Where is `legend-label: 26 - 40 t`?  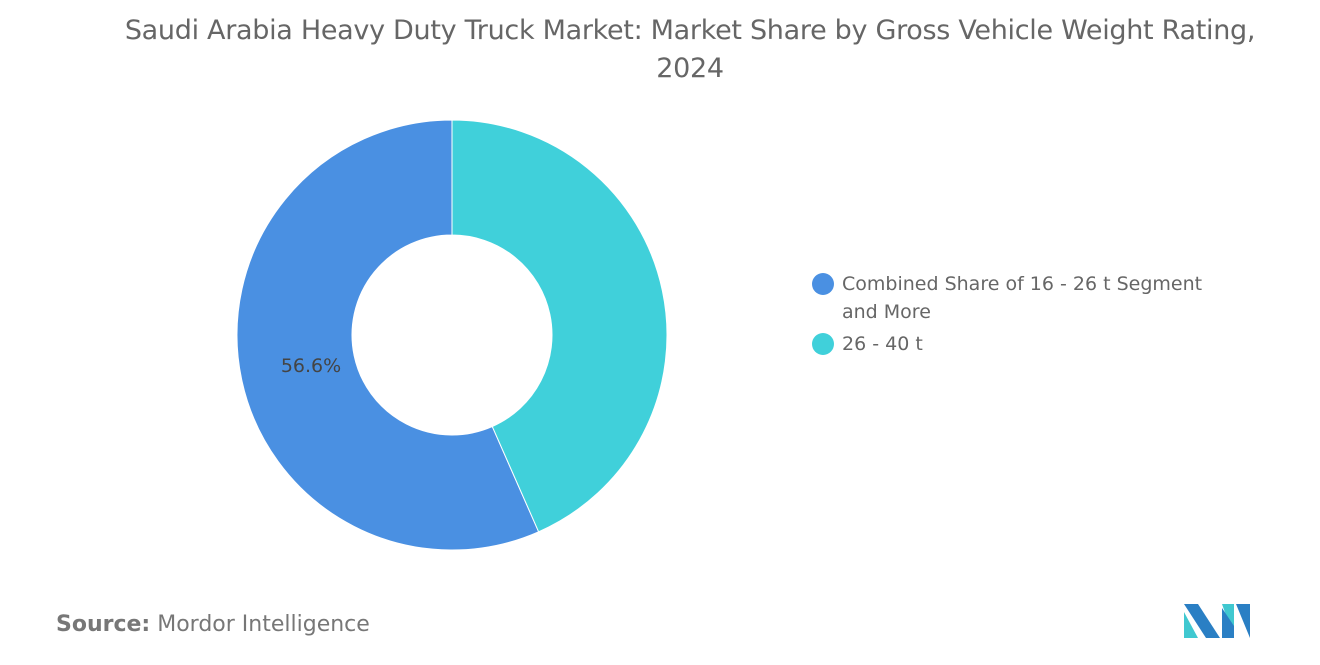 legend-label: 26 - 40 t is located at coordinates (882, 344).